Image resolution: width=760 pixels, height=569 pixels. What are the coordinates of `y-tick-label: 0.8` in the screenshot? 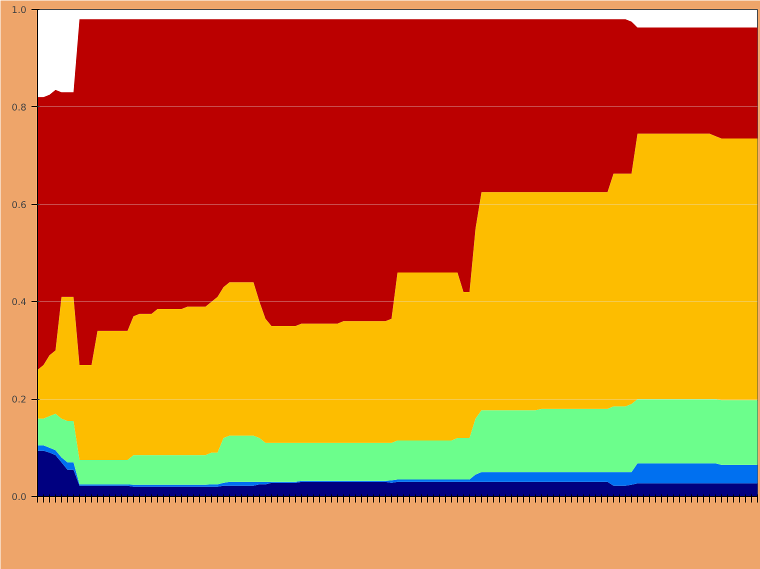 It's located at (19, 108).